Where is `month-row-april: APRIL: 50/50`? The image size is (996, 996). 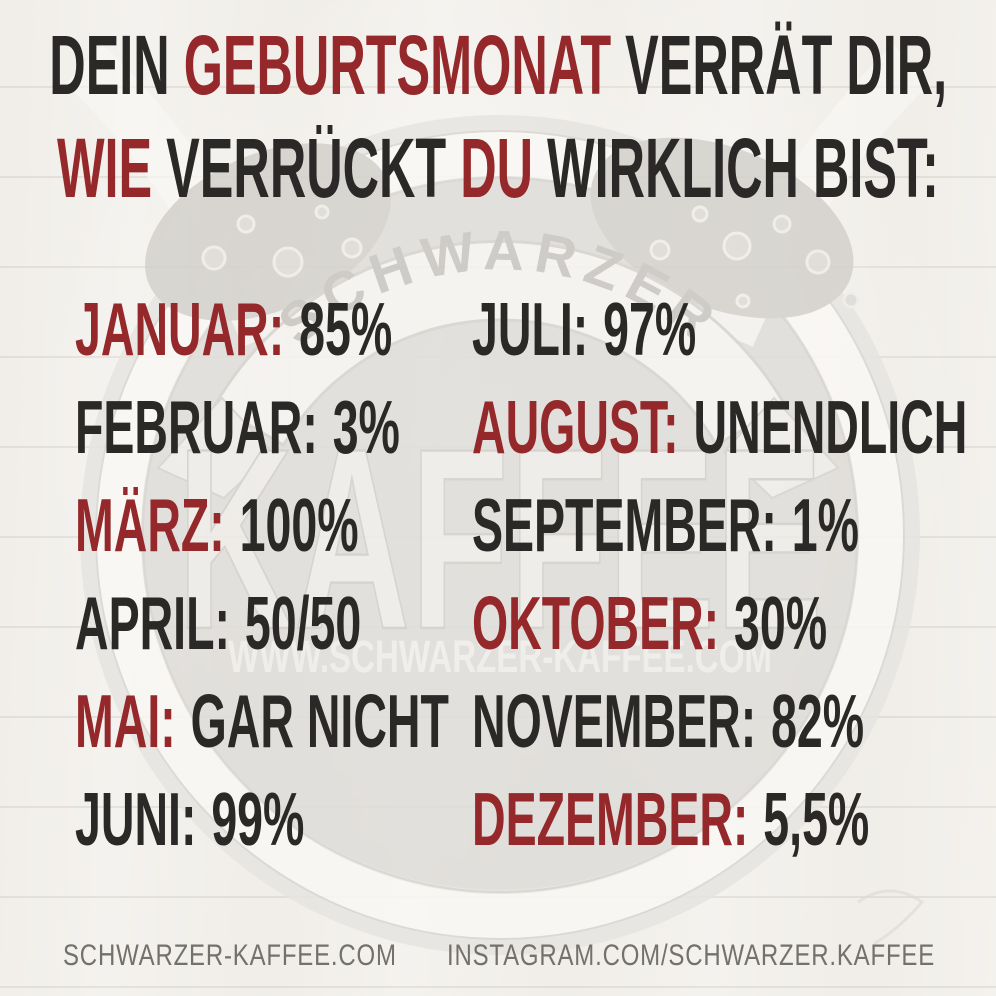
month-row-april: APRIL: 50/50 is located at coordinates (376, 623).